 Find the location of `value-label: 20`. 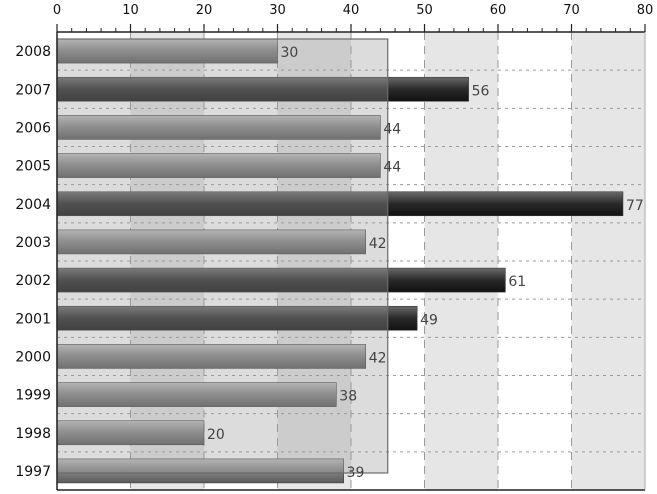

value-label: 20 is located at coordinates (216, 435).